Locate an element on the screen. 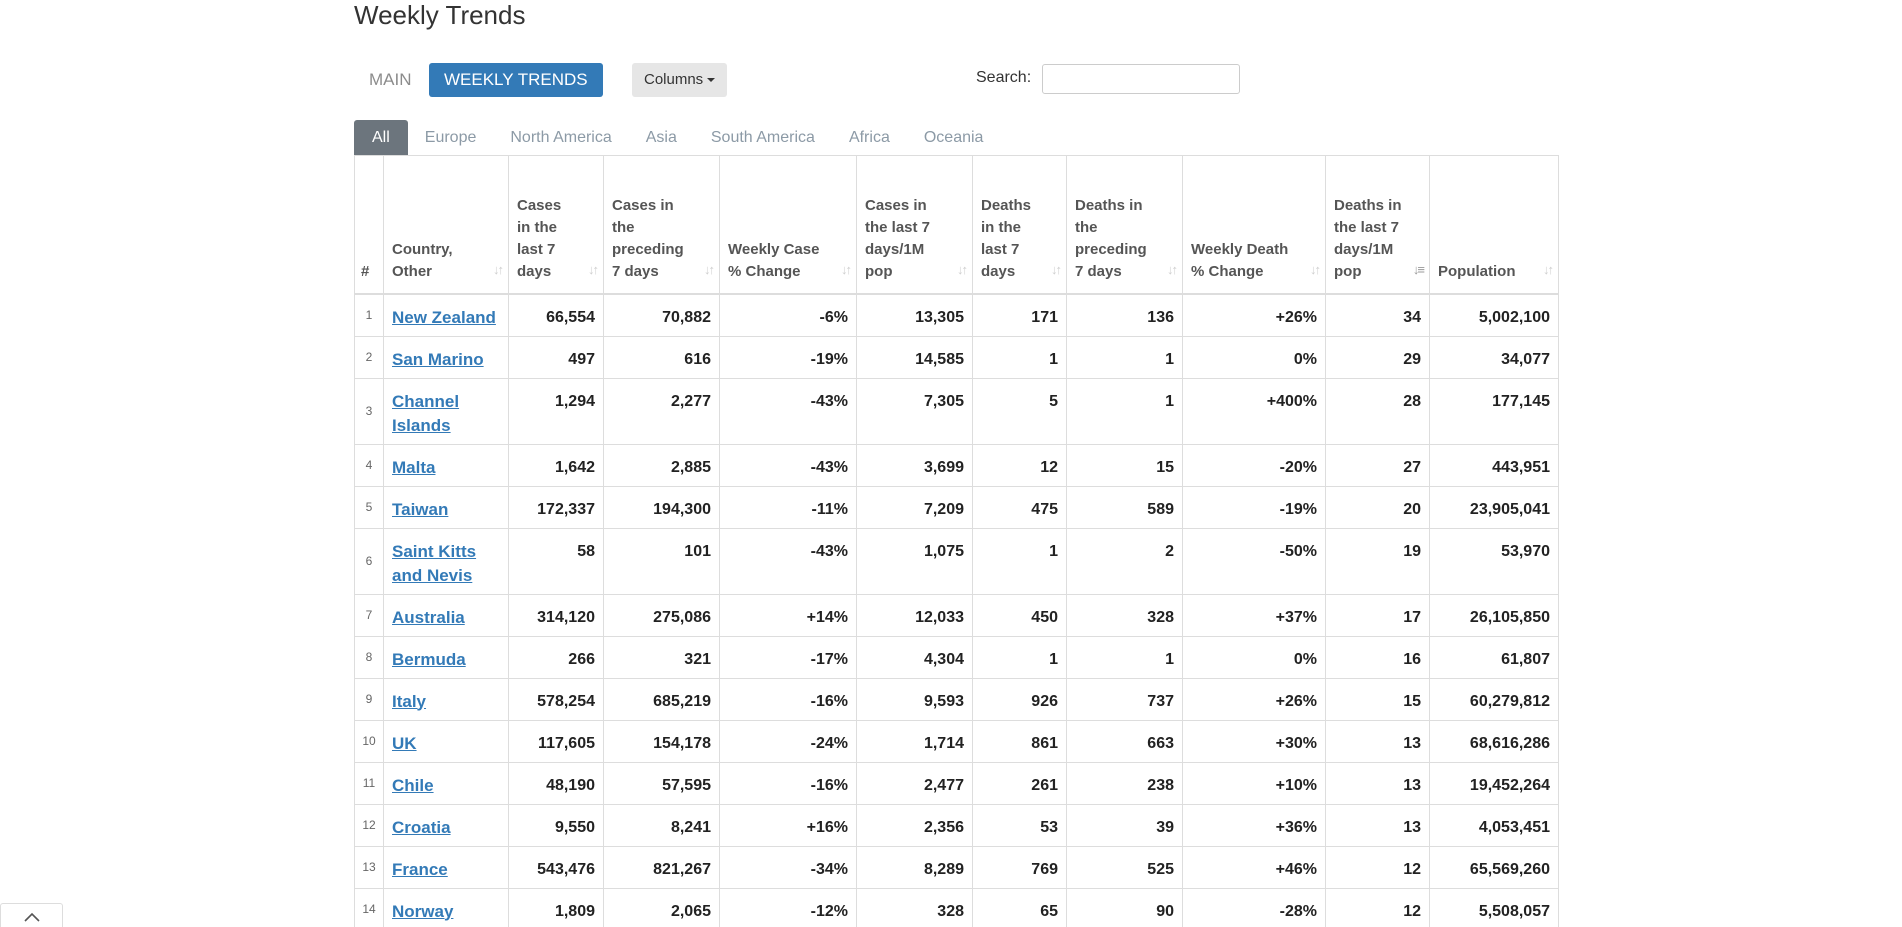  header-cases-preceding-7-days: Cases in the preceding 7 days ↓↑ is located at coordinates (661, 225).